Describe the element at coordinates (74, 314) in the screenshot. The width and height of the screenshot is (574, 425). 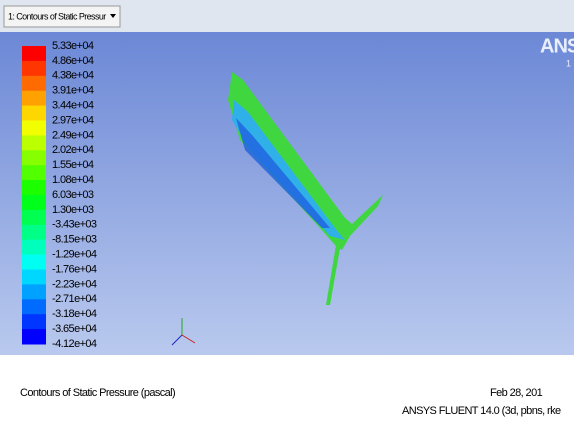
I see `legend-label: -3.18e+04` at that location.